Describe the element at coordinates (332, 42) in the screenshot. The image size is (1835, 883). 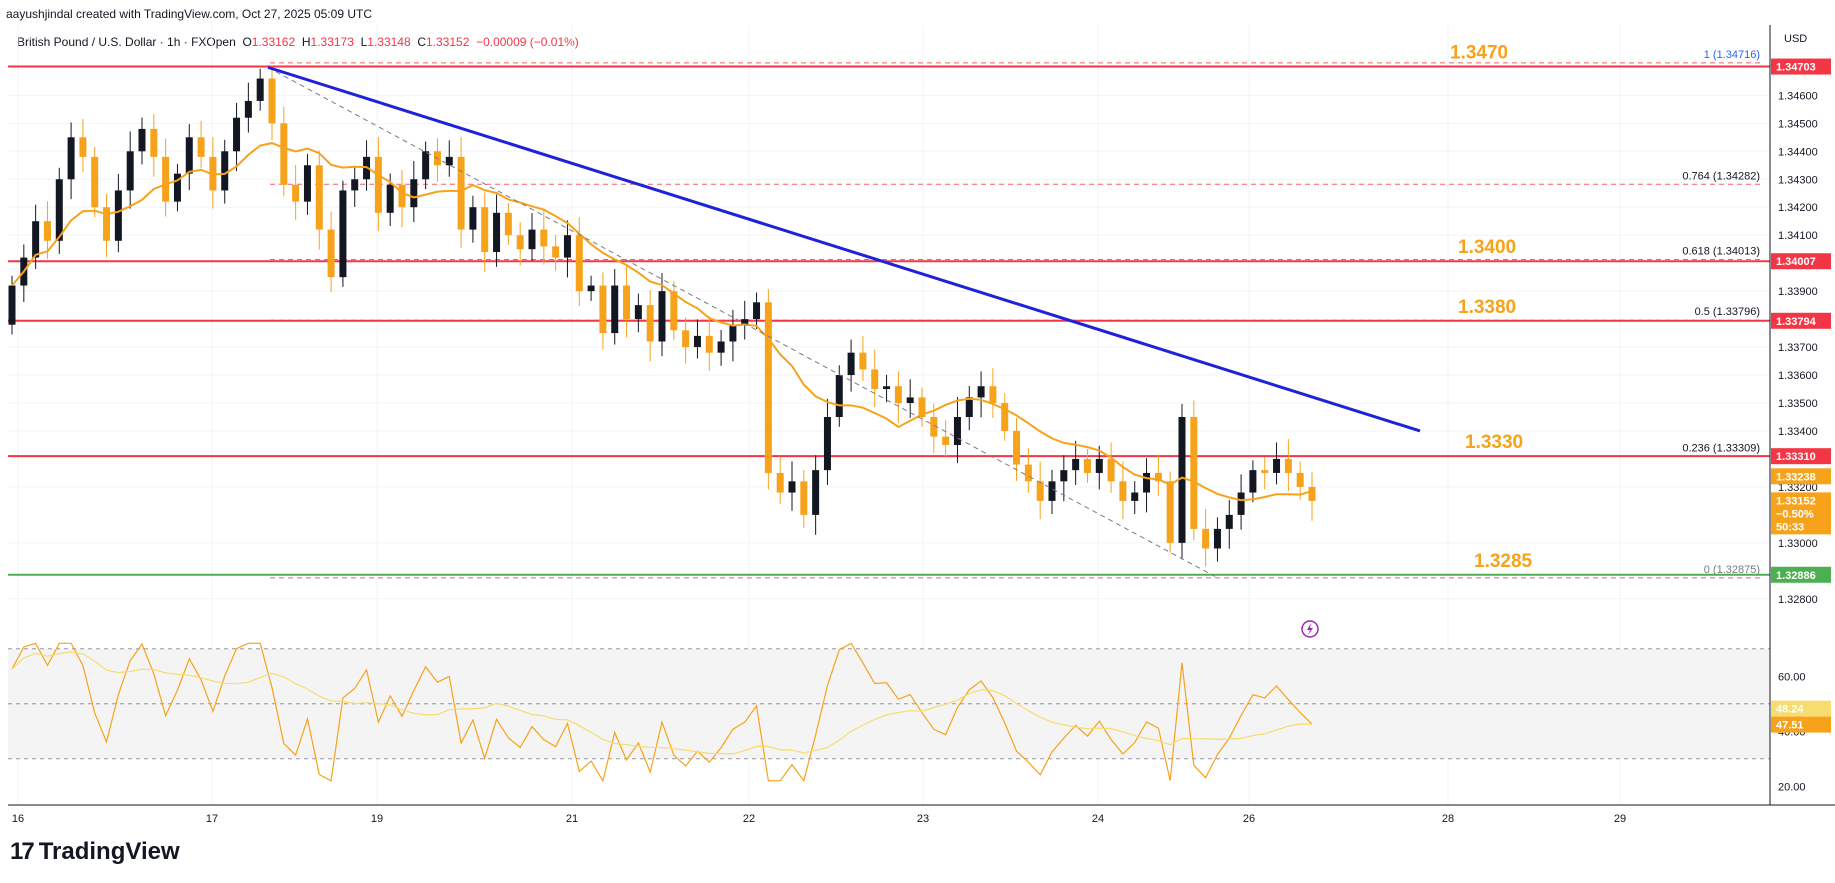
I see `ohlc-h: 1.33173` at that location.